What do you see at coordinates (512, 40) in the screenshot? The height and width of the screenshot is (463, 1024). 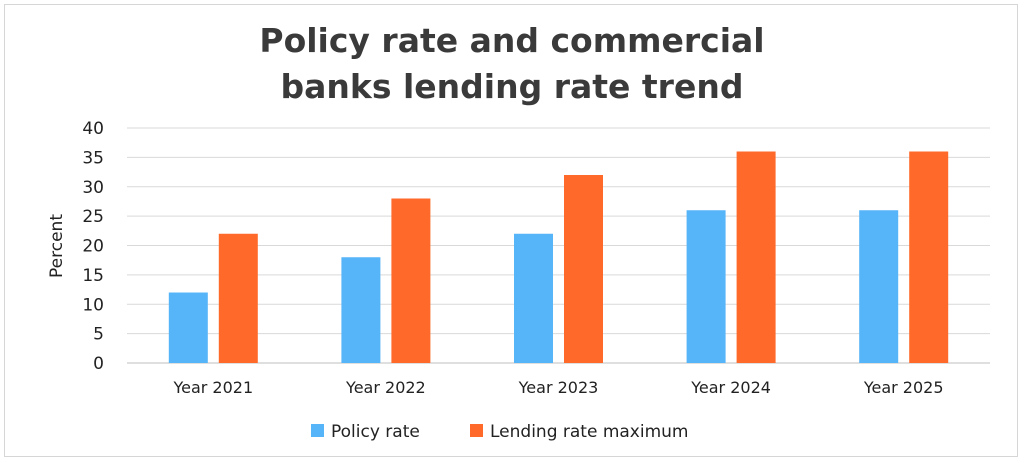 I see `chart-title-line-1: Policy rate and commercial` at bounding box center [512, 40].